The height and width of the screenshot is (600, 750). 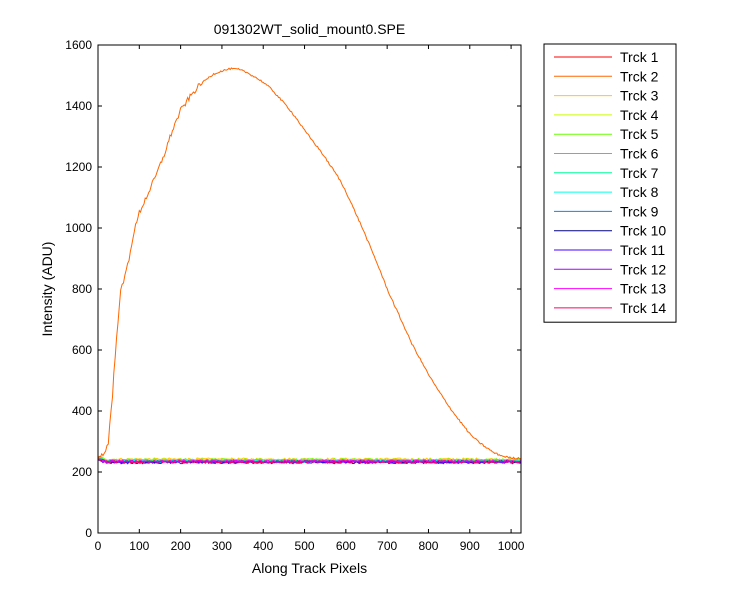 I want to click on legend-entry-label: Trck 5, so click(x=639, y=134).